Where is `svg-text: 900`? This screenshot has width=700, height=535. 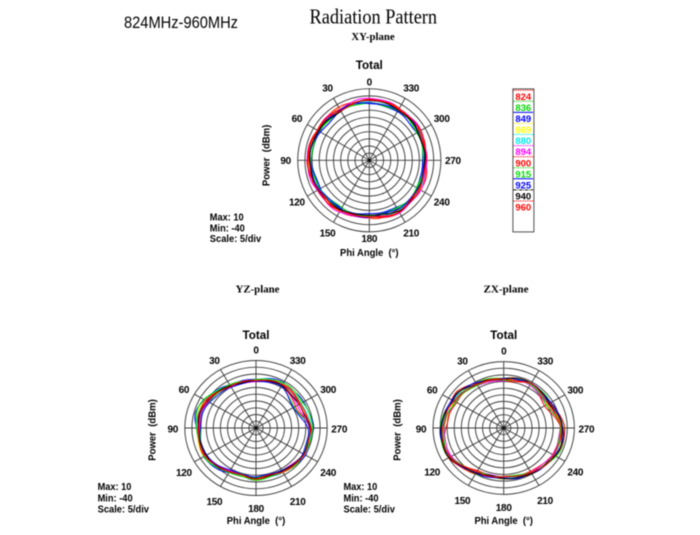 svg-text: 900 is located at coordinates (523, 163).